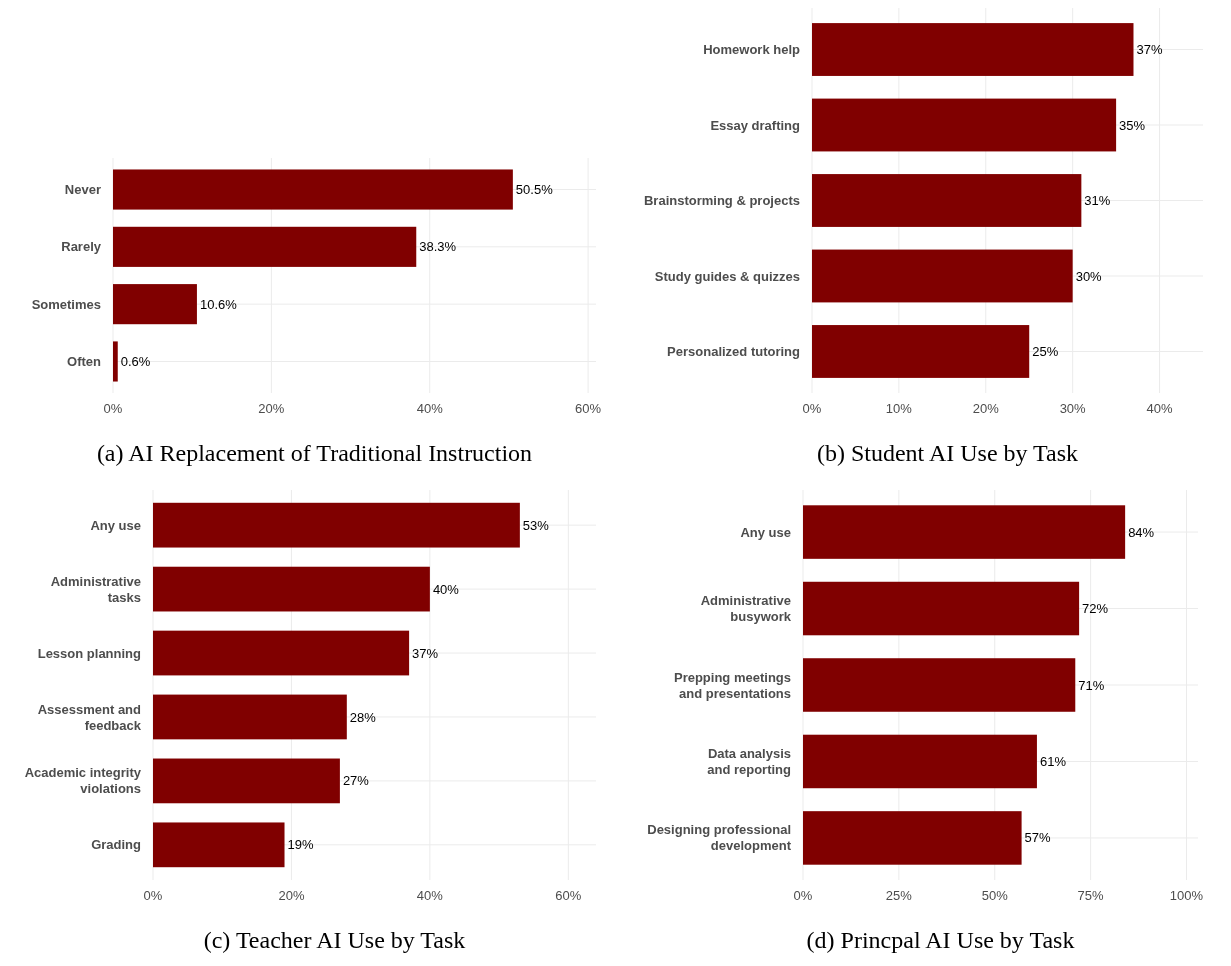  Describe the element at coordinates (300, 845) in the screenshot. I see `data-label: 19%` at that location.